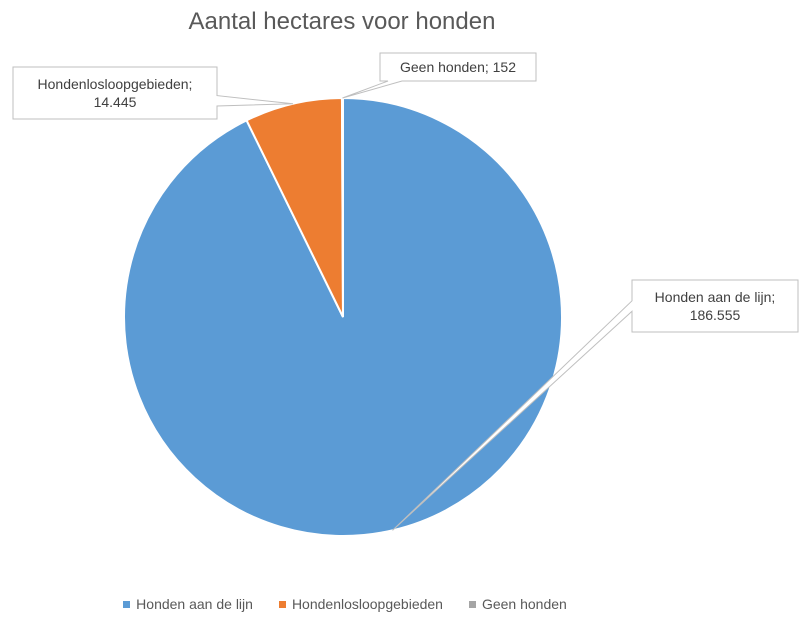  I want to click on legend-item: Geen honden, so click(517, 604).